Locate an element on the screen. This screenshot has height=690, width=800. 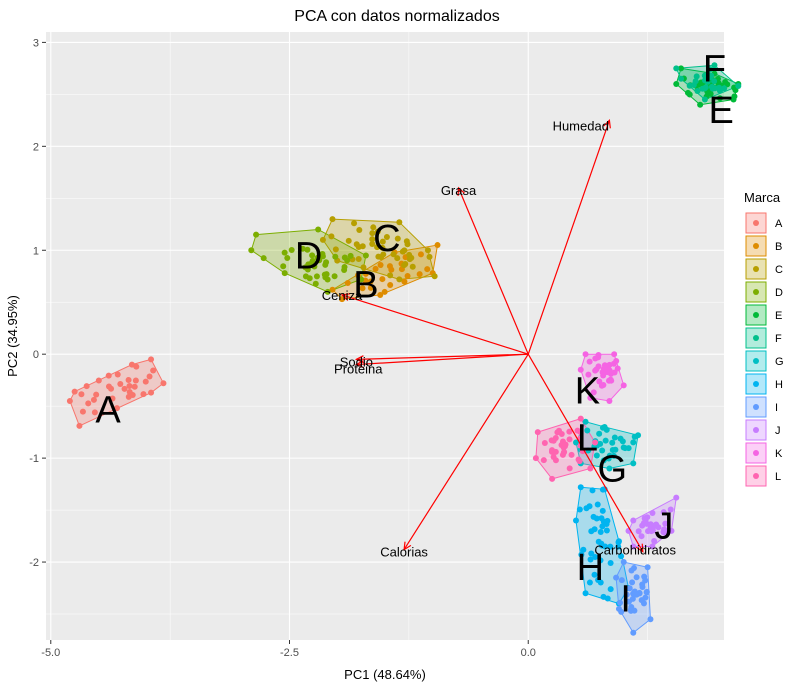
group-label-C: C is located at coordinates (386, 239).